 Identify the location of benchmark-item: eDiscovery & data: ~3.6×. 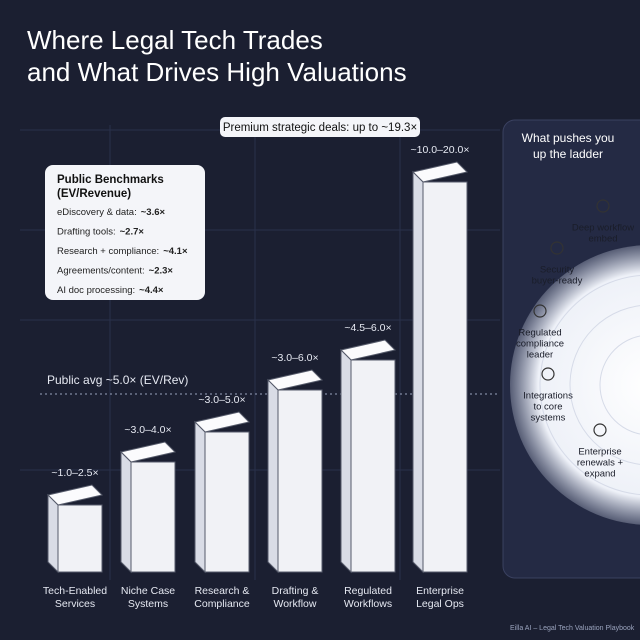
(111, 212).